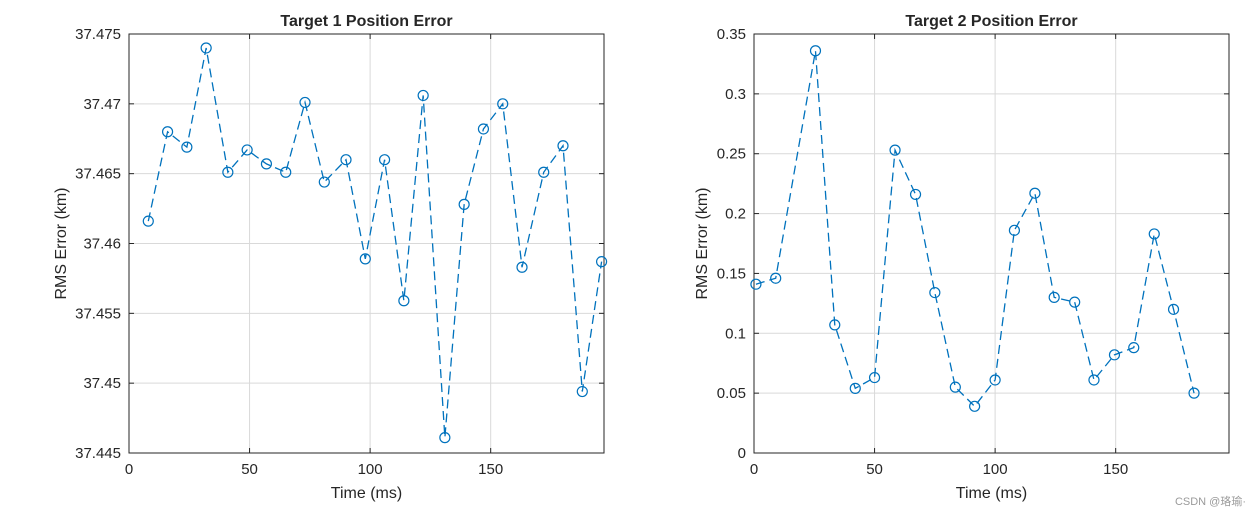 This screenshot has height=517, width=1260. What do you see at coordinates (1210, 502) in the screenshot?
I see `watermark: CSDN @珞瑜·` at bounding box center [1210, 502].